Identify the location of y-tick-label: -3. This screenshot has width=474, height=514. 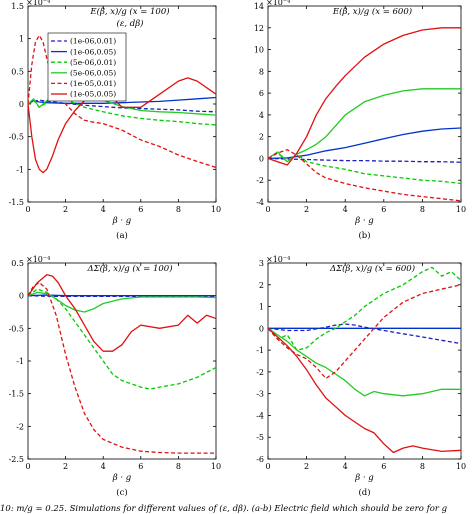
(260, 394).